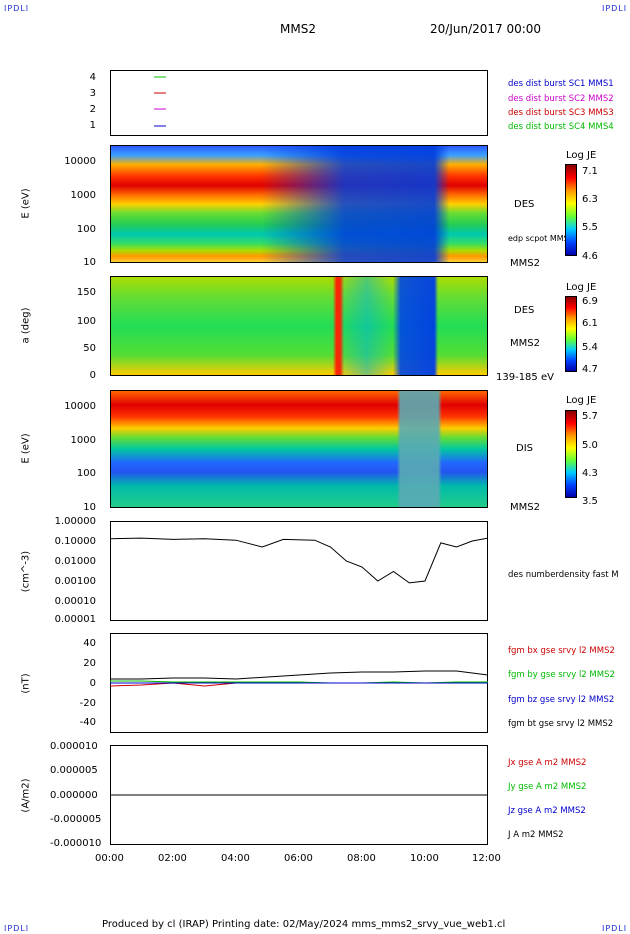  Describe the element at coordinates (561, 651) in the screenshot. I see `bfield-legend-bx: fgm bx gse srvy l2 MMS2` at that location.